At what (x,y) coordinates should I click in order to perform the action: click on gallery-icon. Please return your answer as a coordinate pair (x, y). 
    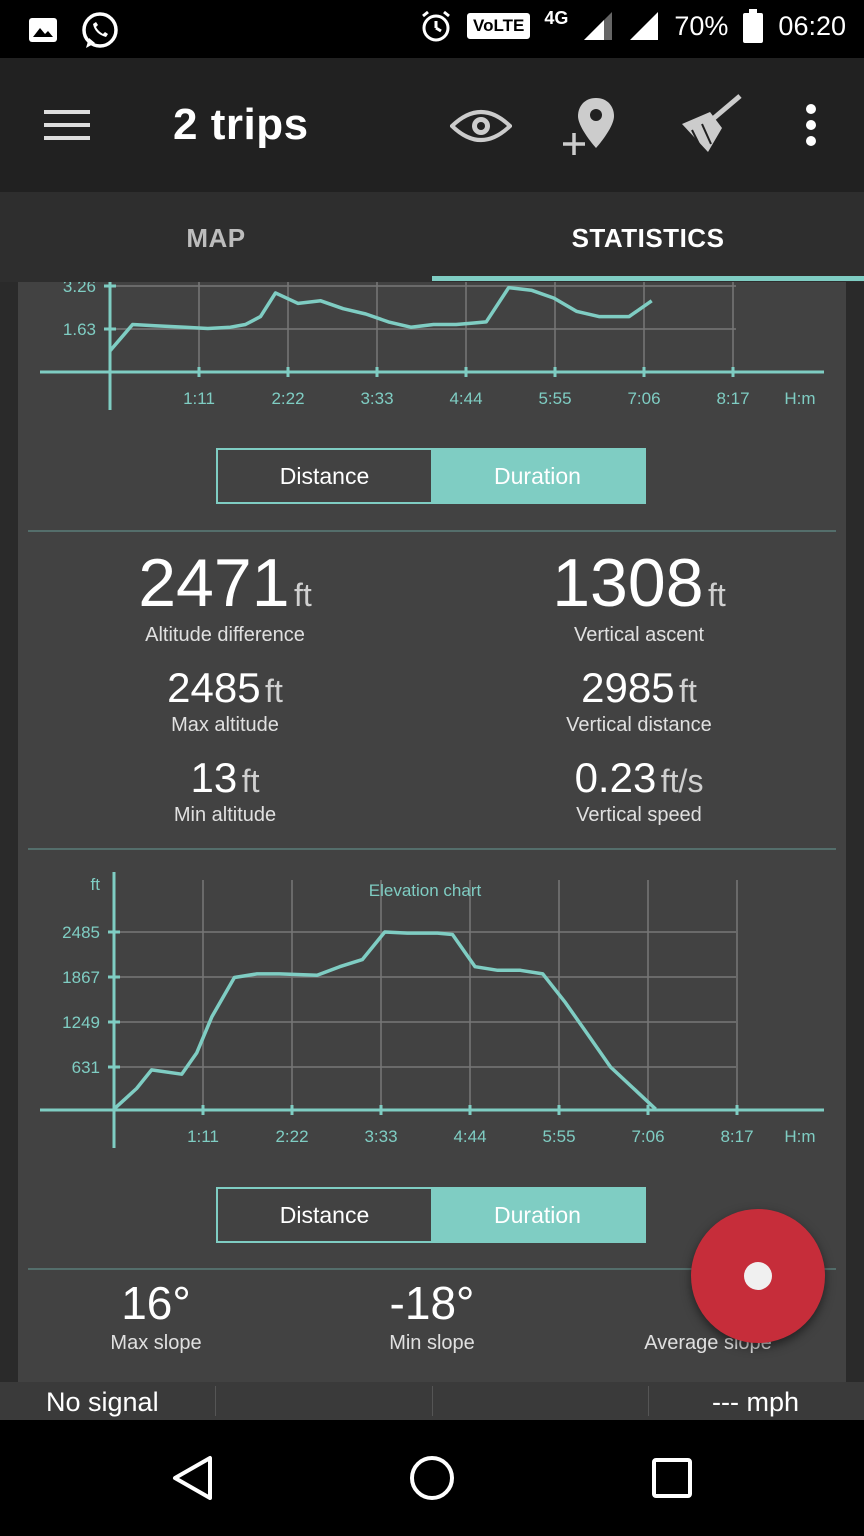
    Looking at the image, I should click on (43, 30).